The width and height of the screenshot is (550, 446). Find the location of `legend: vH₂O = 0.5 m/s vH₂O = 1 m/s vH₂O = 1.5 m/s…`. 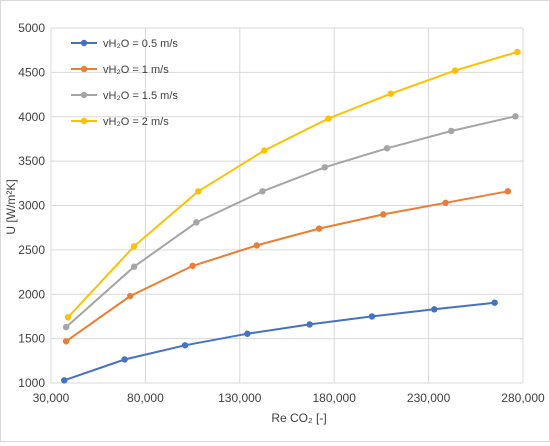

legend: vH₂O = 0.5 m/s vH₂O = 1 m/s vH₂O = 1.5 m/s… is located at coordinates (124, 83).